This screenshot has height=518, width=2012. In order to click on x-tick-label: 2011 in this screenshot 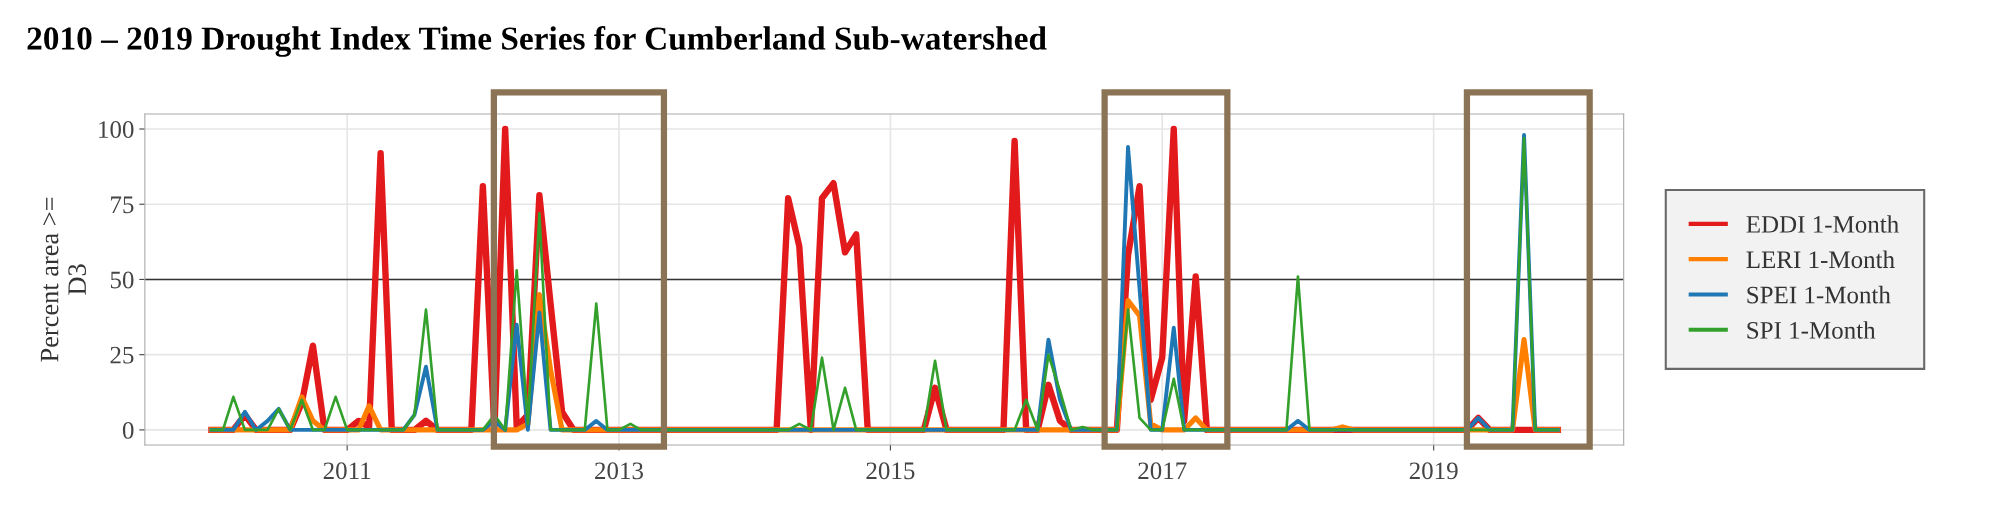, I will do `click(347, 471)`.